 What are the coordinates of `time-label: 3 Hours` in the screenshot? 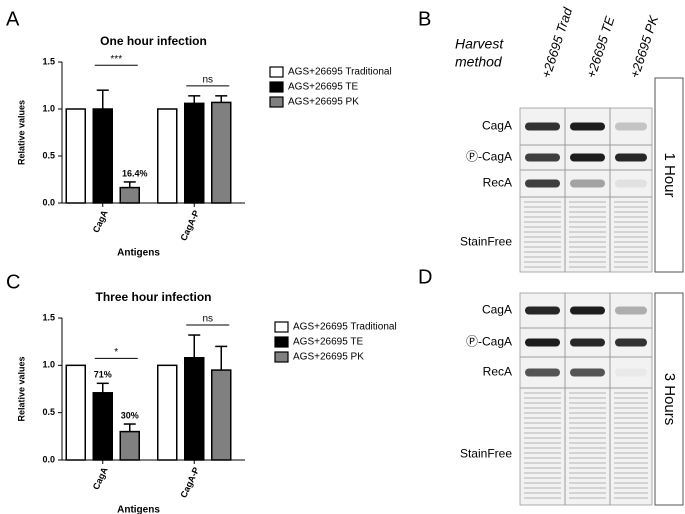 It's located at (669, 399).